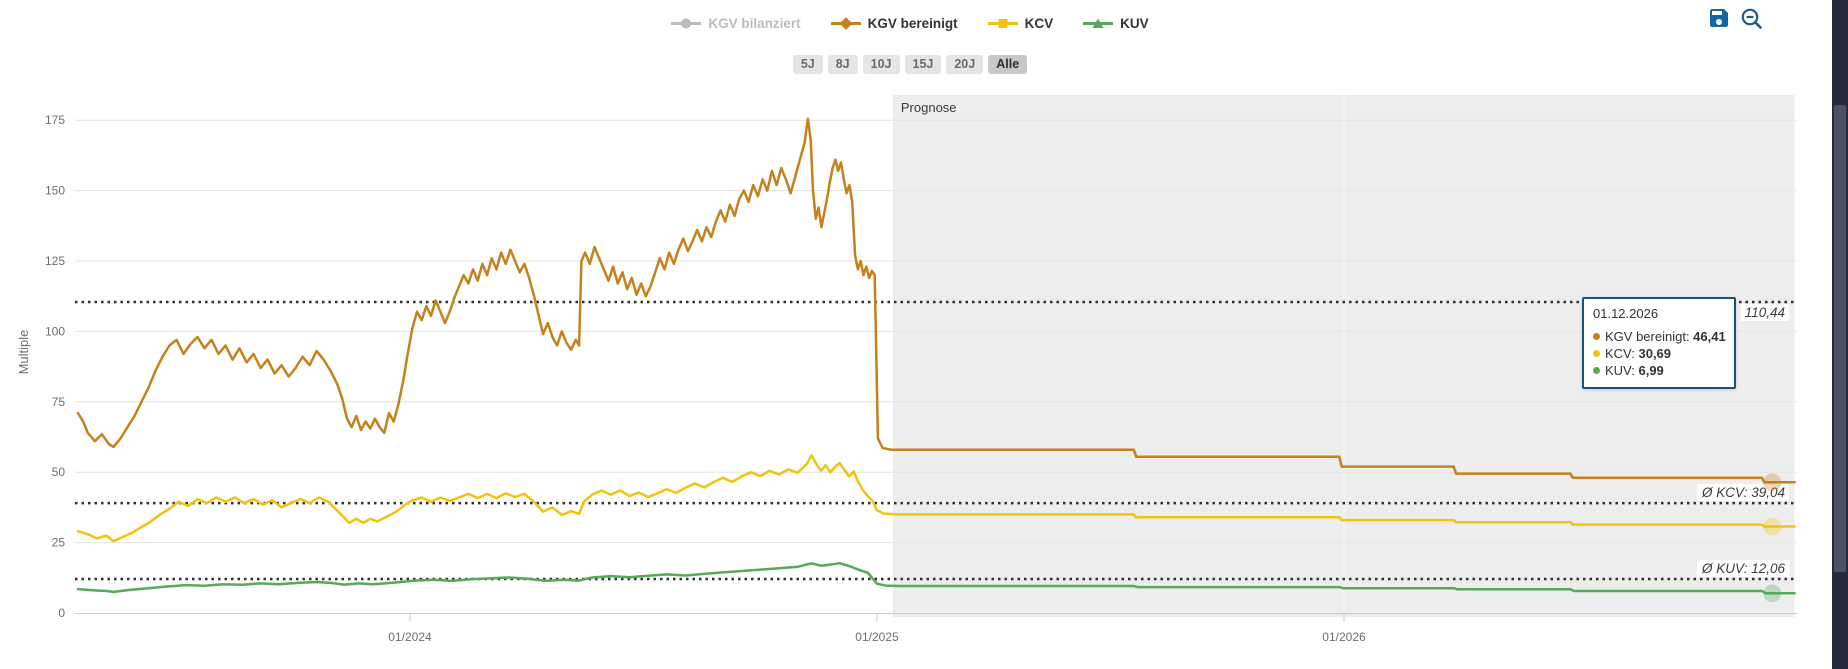 Image resolution: width=1848 pixels, height=669 pixels. Describe the element at coordinates (1655, 353) in the screenshot. I see `tooltip-row-value: 30,69` at that location.